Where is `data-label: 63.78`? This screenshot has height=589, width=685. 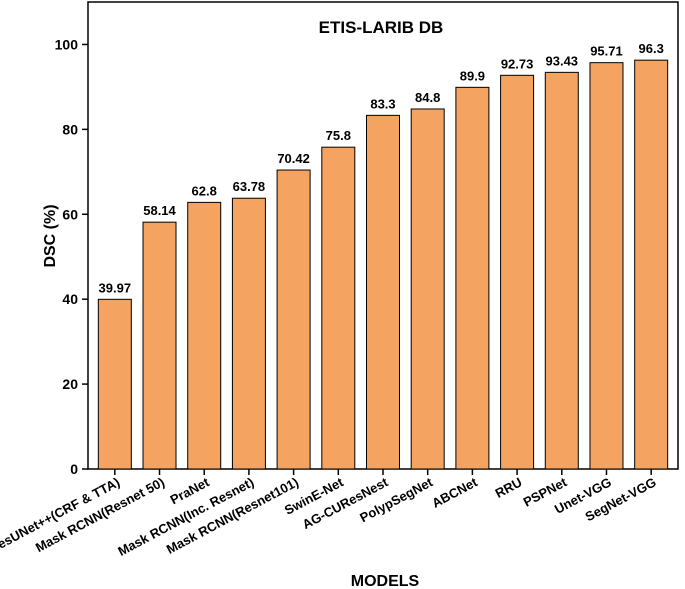
data-label: 63.78 is located at coordinates (249, 186).